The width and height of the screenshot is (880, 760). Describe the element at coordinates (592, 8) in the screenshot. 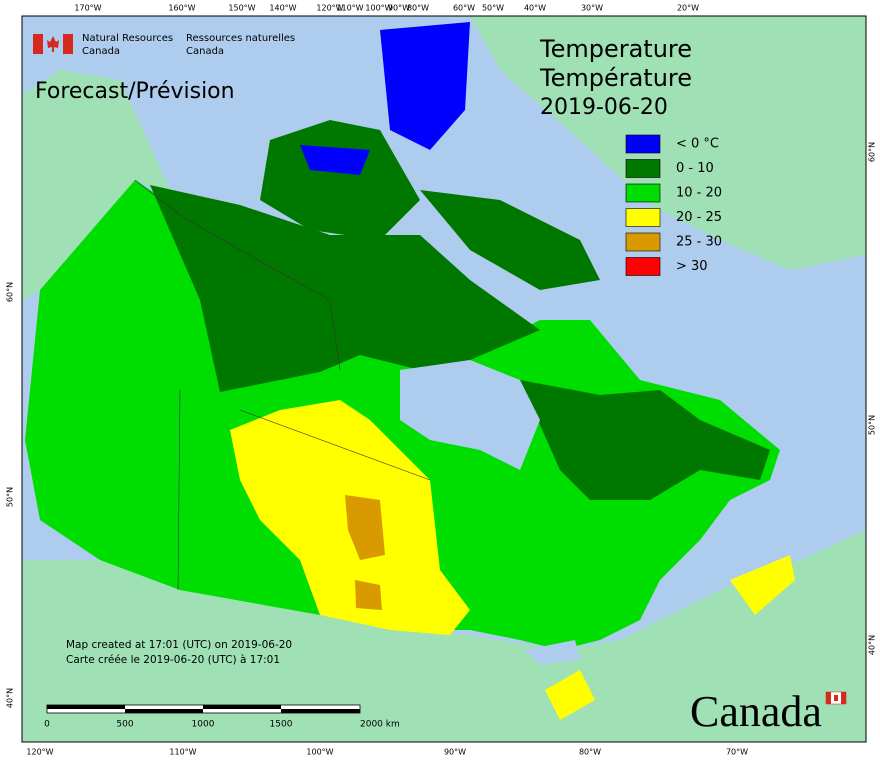

I see `graticule-label: 30°W` at that location.